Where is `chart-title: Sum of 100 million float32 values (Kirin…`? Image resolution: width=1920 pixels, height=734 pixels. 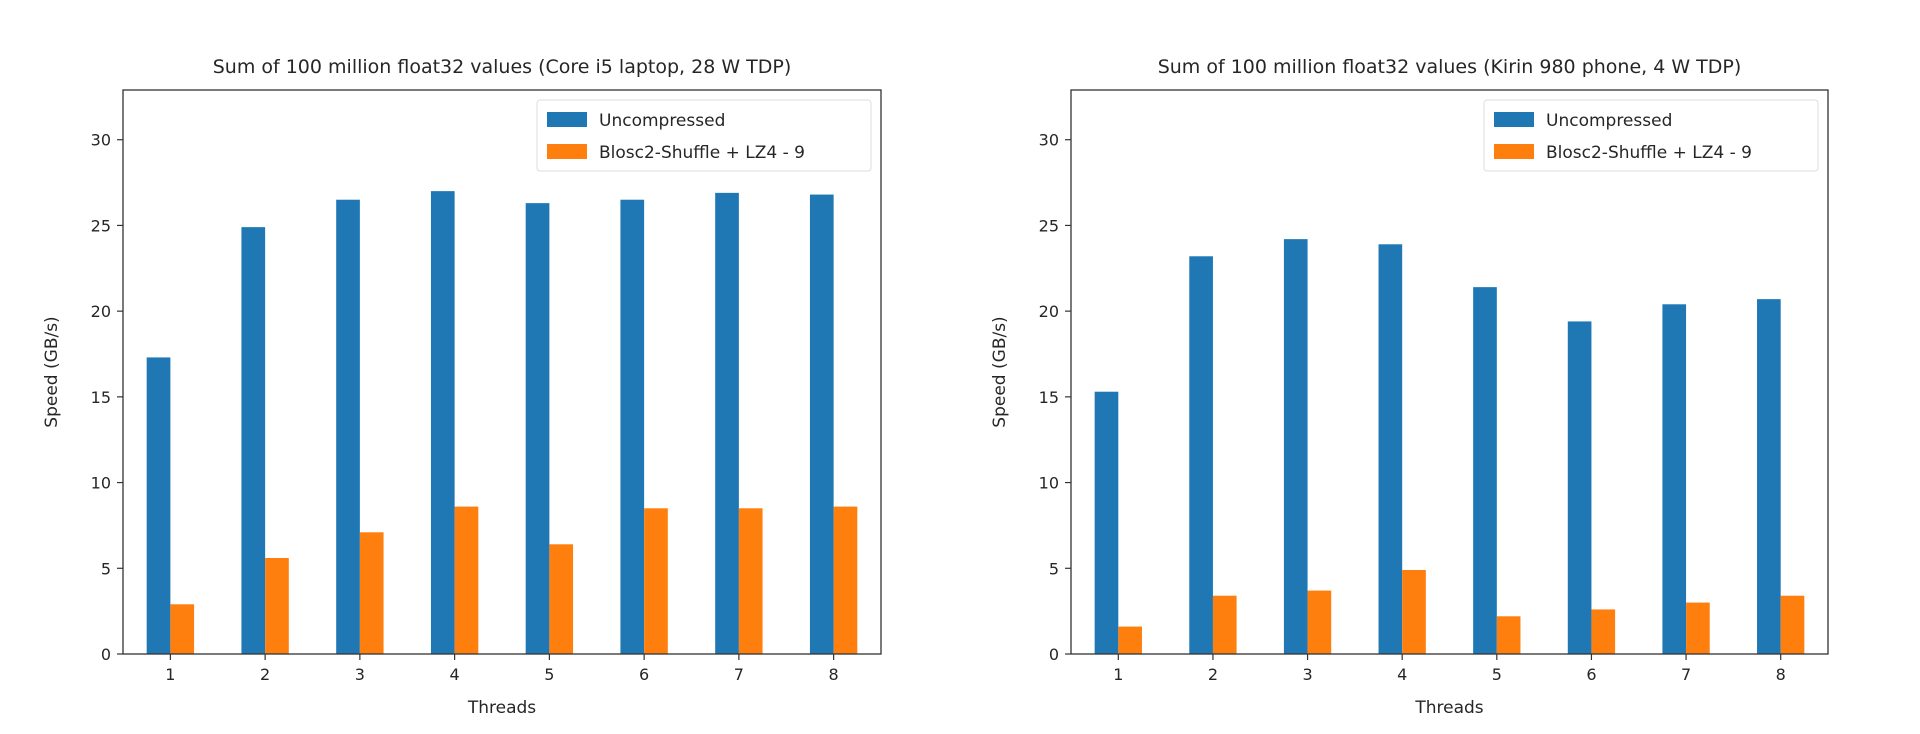 chart-title: Sum of 100 million float32 values (Kirin… is located at coordinates (1450, 67).